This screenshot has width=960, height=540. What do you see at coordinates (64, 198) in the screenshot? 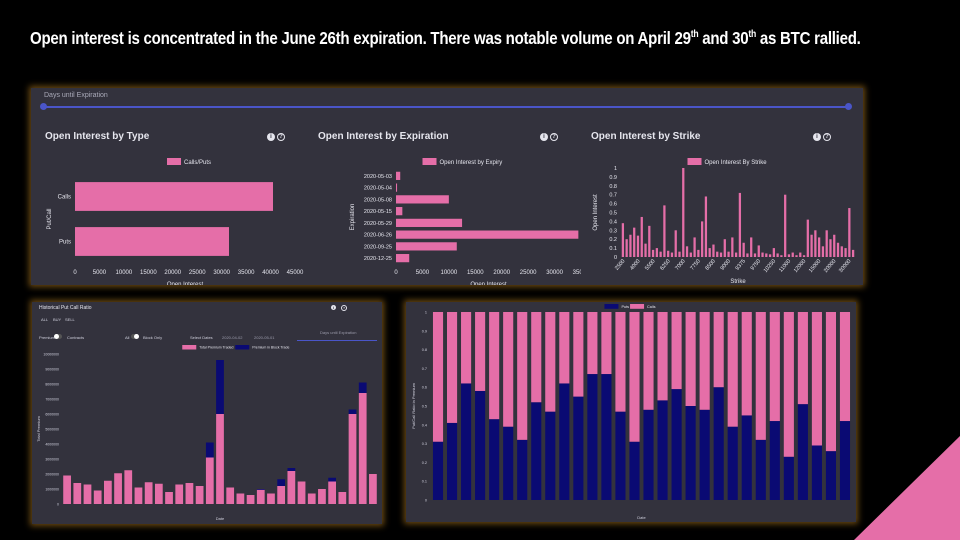
I see `y-tick-label: Calls` at bounding box center [64, 198].